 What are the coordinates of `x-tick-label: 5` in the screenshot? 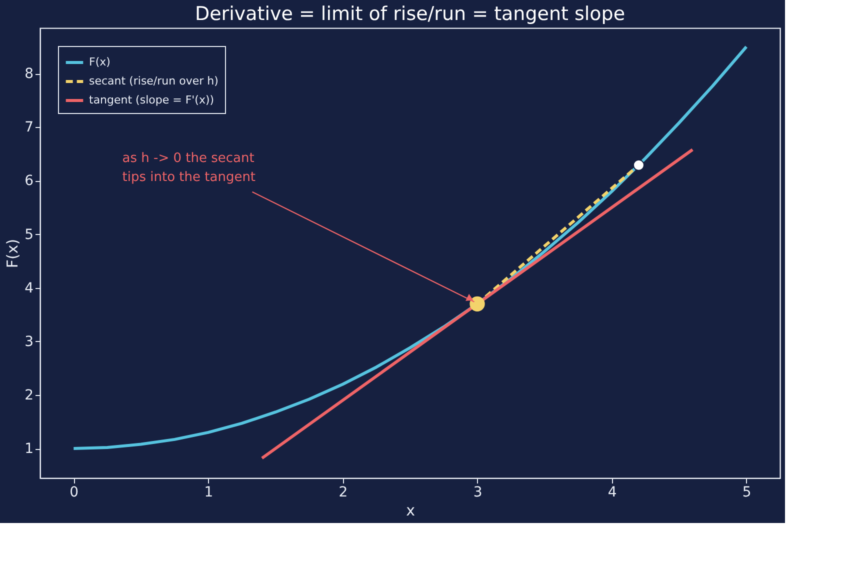 It's located at (747, 492).